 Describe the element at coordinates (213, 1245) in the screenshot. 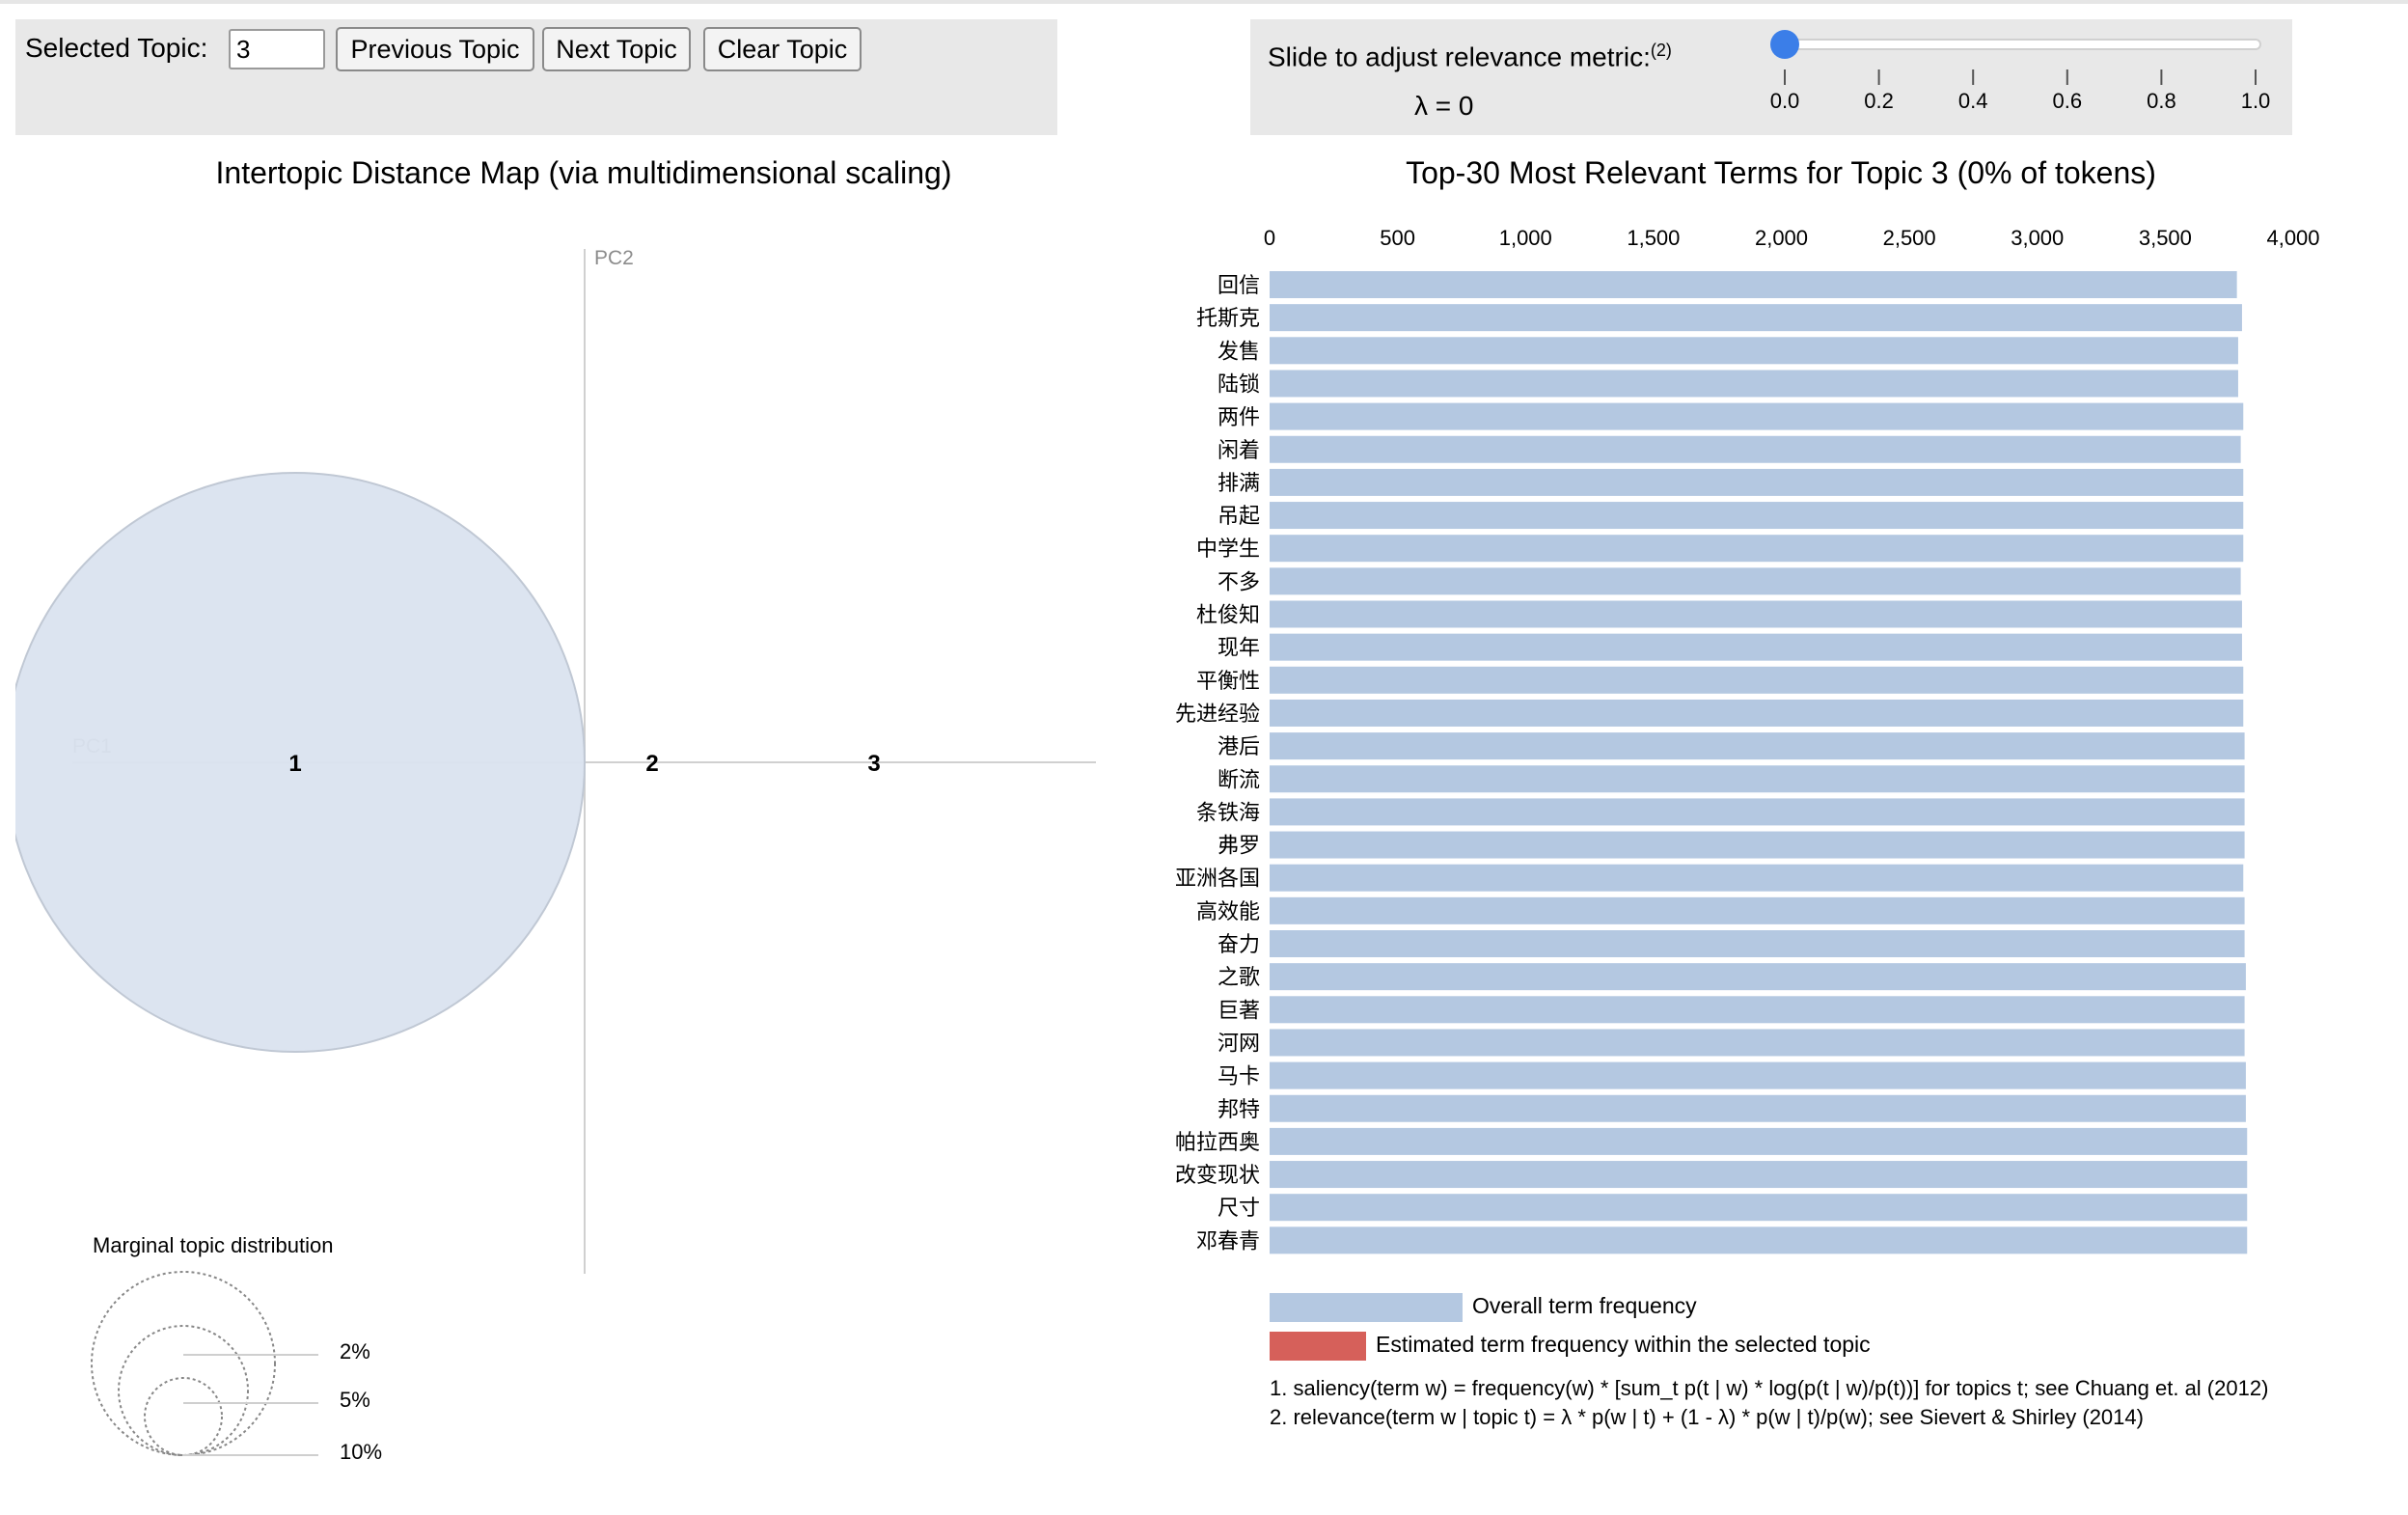

I see `marginal-legend-title: Marginal topic distribution` at that location.